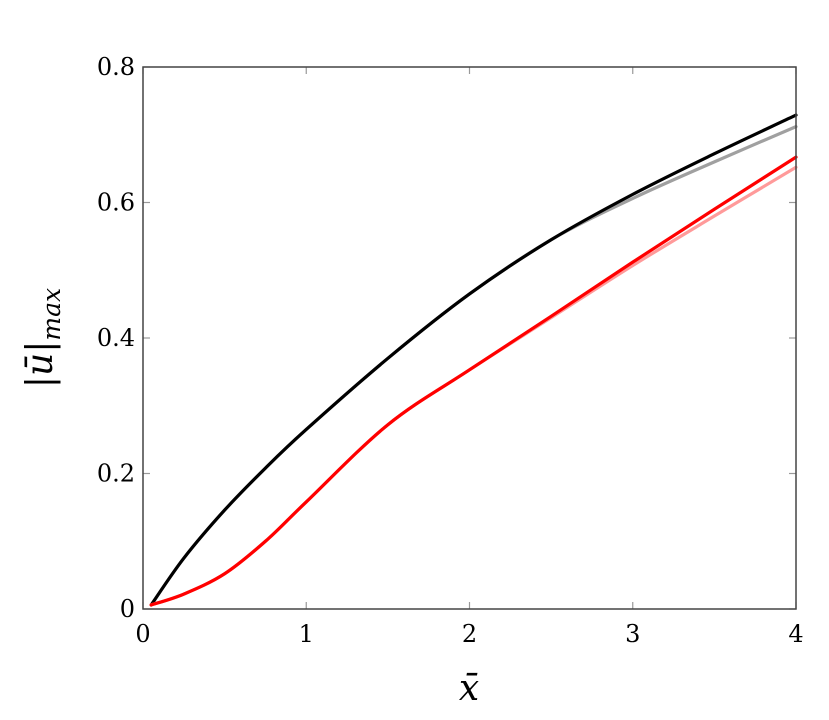 The width and height of the screenshot is (829, 720). Describe the element at coordinates (40, 364) in the screenshot. I see `y-axis-label-main: |ū|` at that location.